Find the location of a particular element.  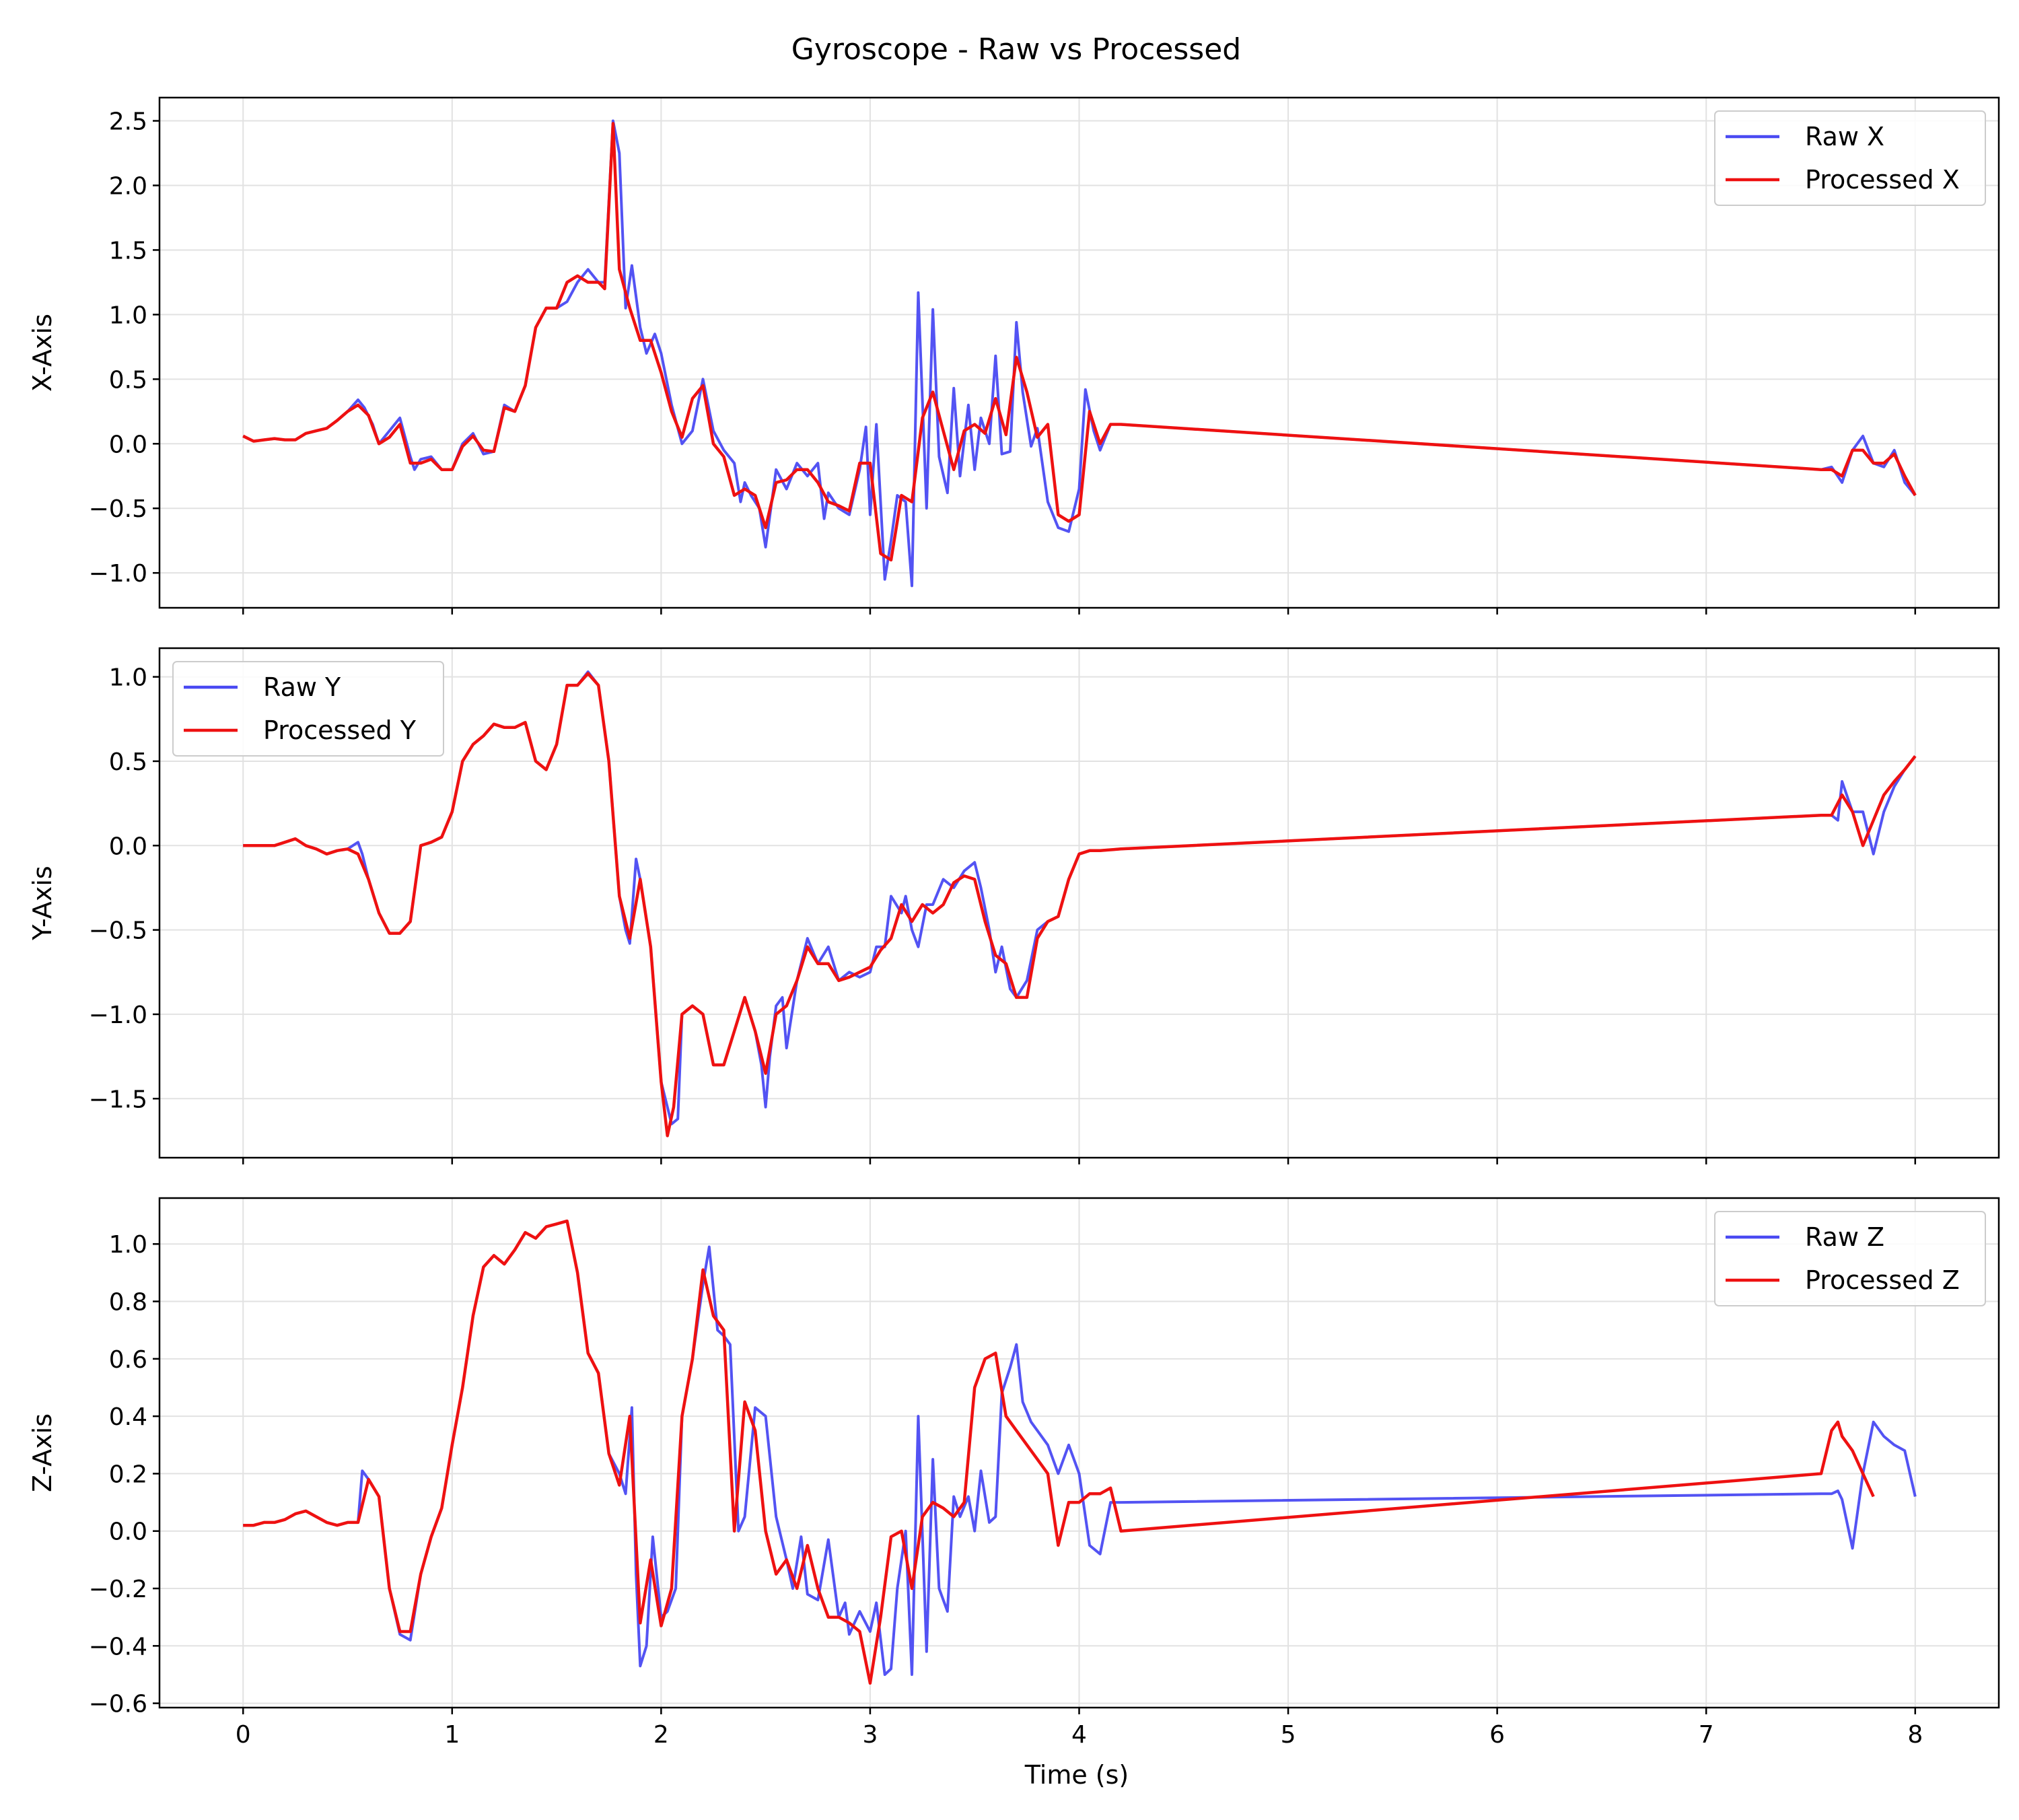

y-tick-label: −0.4 is located at coordinates (118, 1646).